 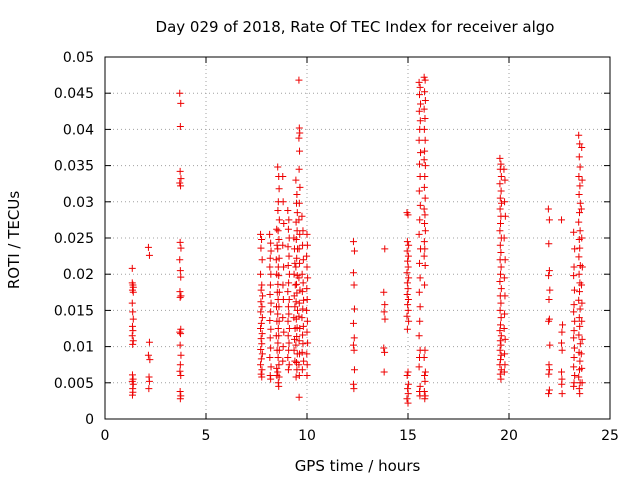 What do you see at coordinates (610, 436) in the screenshot?
I see `x-tick-label: 25` at bounding box center [610, 436].